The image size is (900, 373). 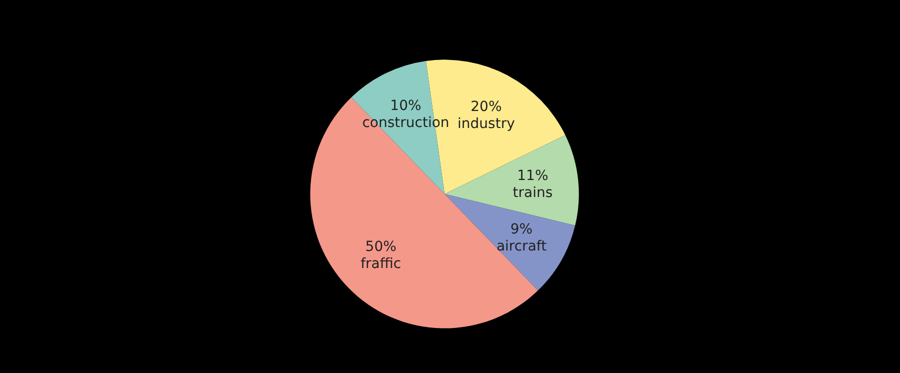 I want to click on slice-label: aircraft, so click(x=522, y=246).